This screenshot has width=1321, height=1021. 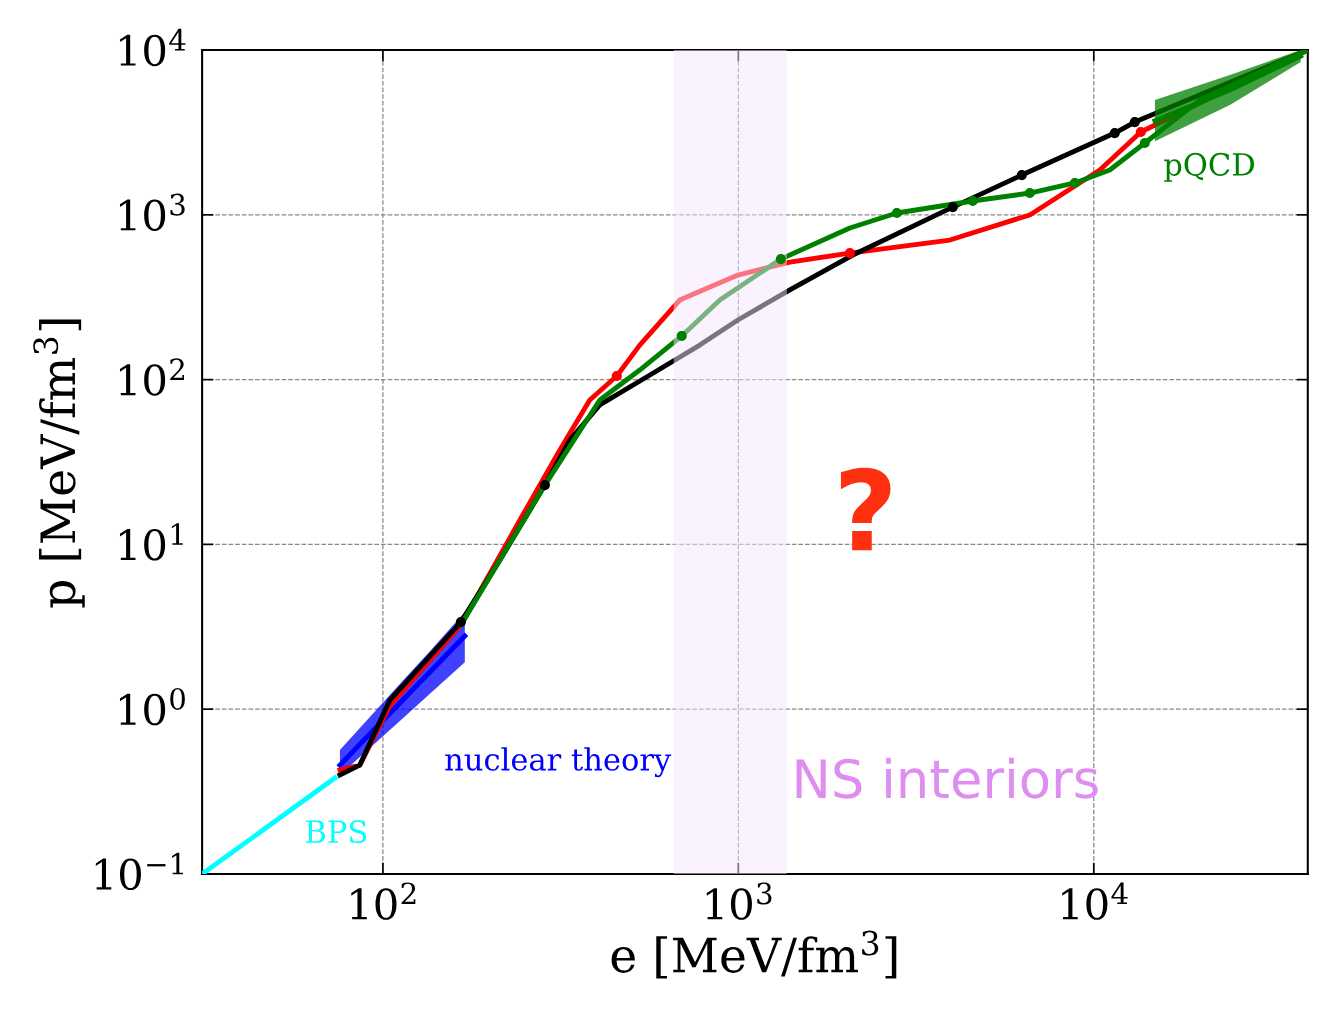 I want to click on x-axis-title: e [MeV/fm$^{3}$], so click(x=754, y=954).